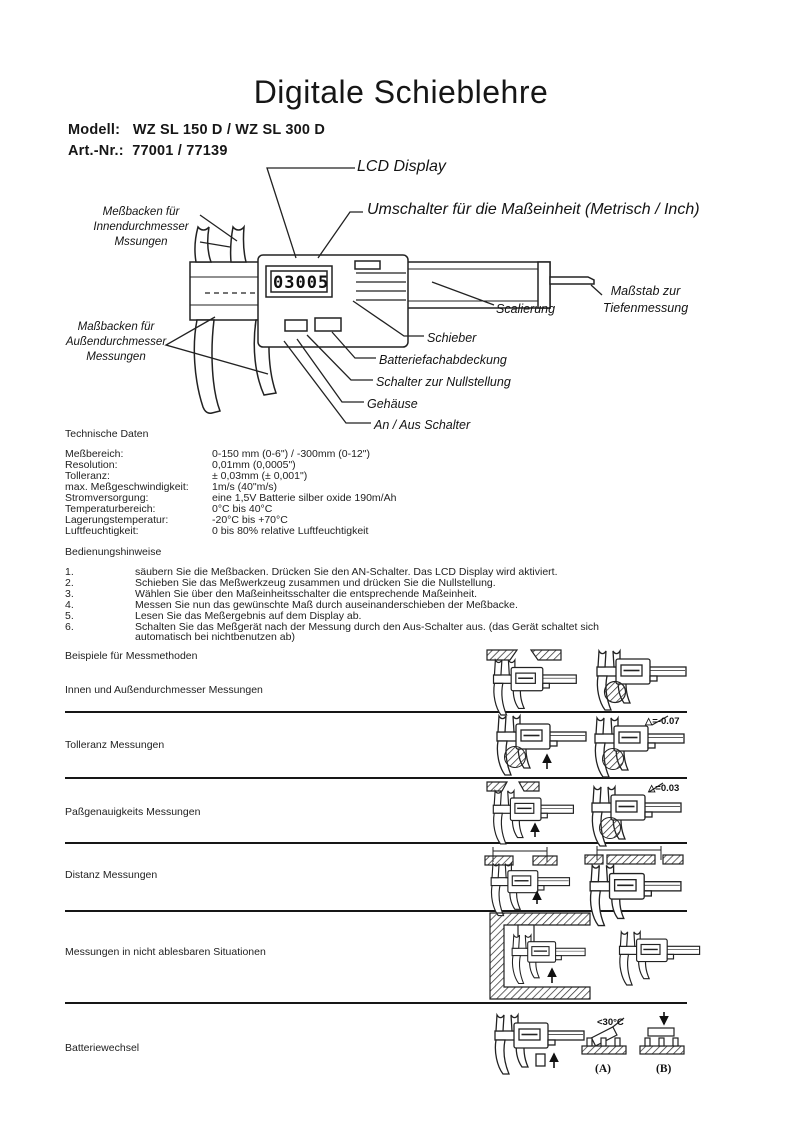 The image size is (802, 1134). What do you see at coordinates (111, 875) in the screenshot?
I see `example-row-label: Distanz Messungen` at bounding box center [111, 875].